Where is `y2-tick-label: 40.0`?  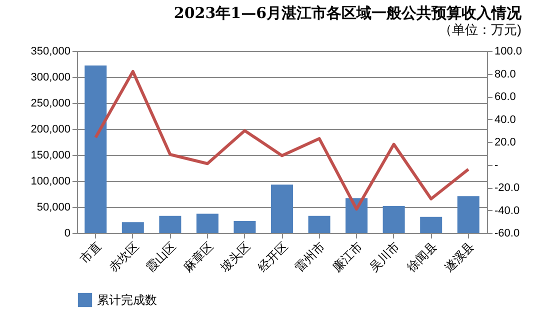 y2-tick-label: 40.0 is located at coordinates (505, 120).